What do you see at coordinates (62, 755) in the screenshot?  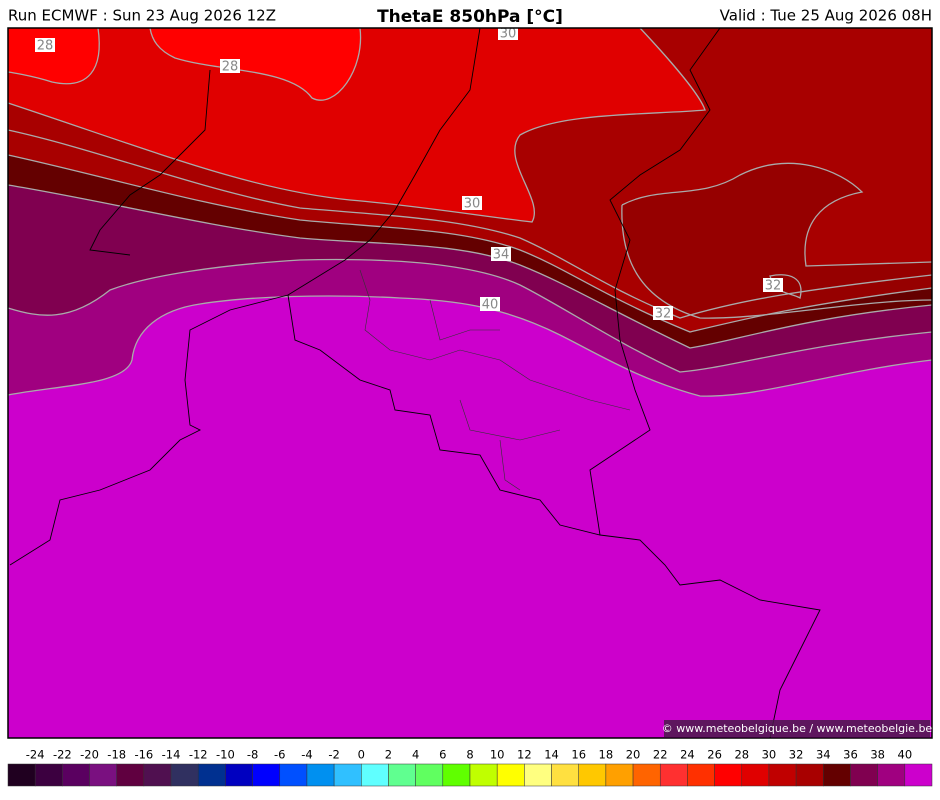 I see `legend-label: -22` at bounding box center [62, 755].